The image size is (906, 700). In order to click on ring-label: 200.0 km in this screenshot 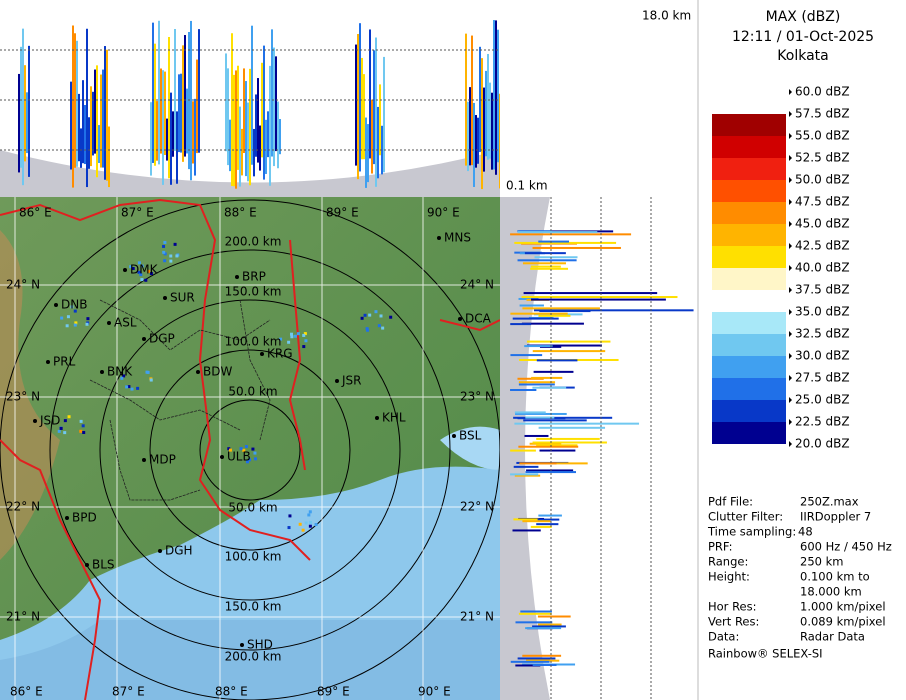, I will do `click(253, 657)`.